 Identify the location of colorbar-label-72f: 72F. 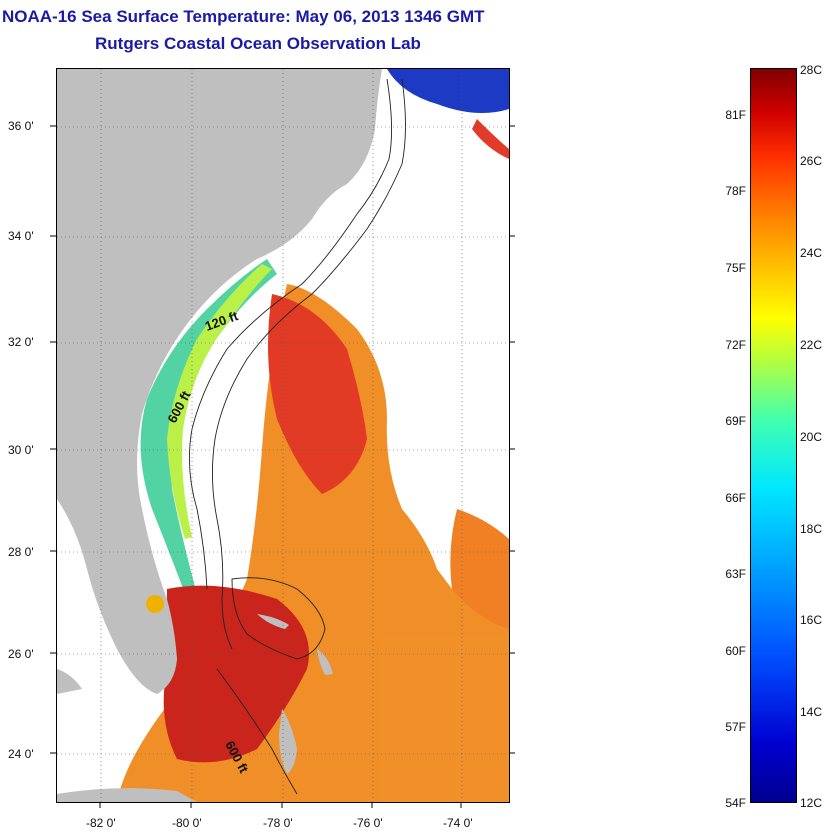
(735, 345).